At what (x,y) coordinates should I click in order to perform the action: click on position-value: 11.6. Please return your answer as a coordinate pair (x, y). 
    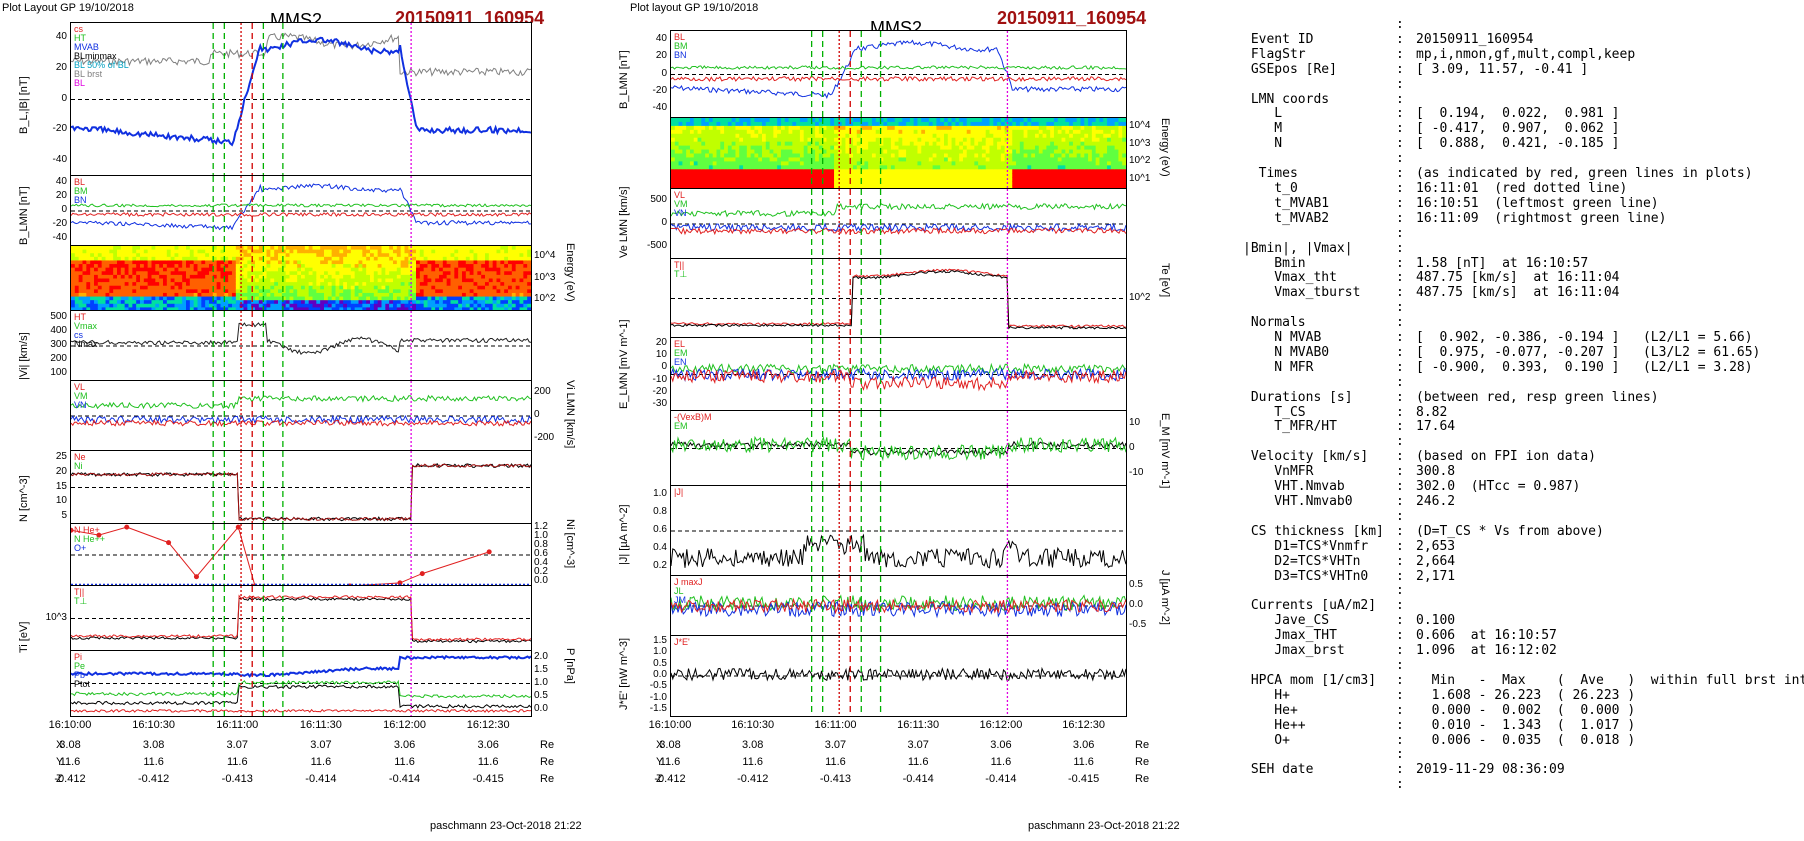
    Looking at the image, I should click on (670, 762).